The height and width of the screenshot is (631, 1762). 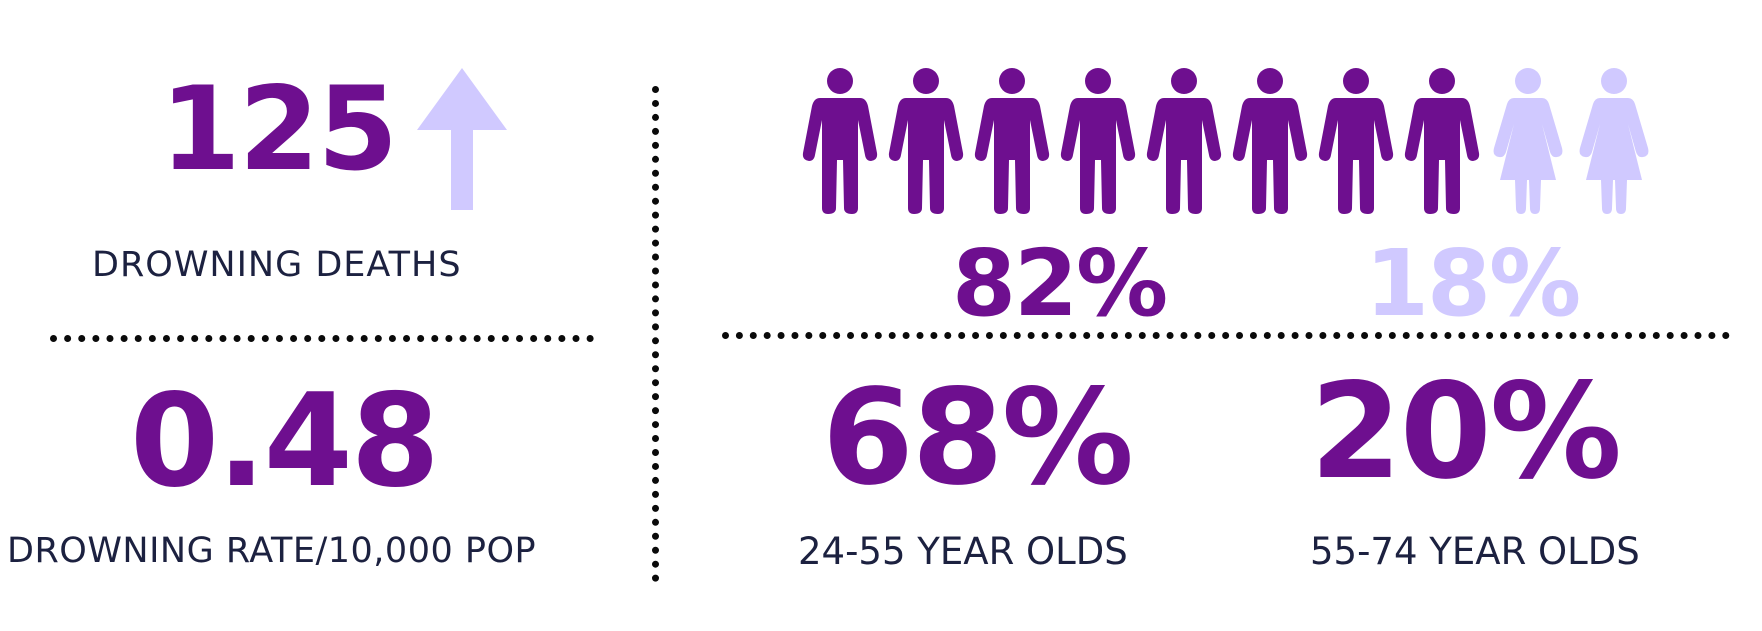 I want to click on up-arrow-icon, so click(x=462, y=139).